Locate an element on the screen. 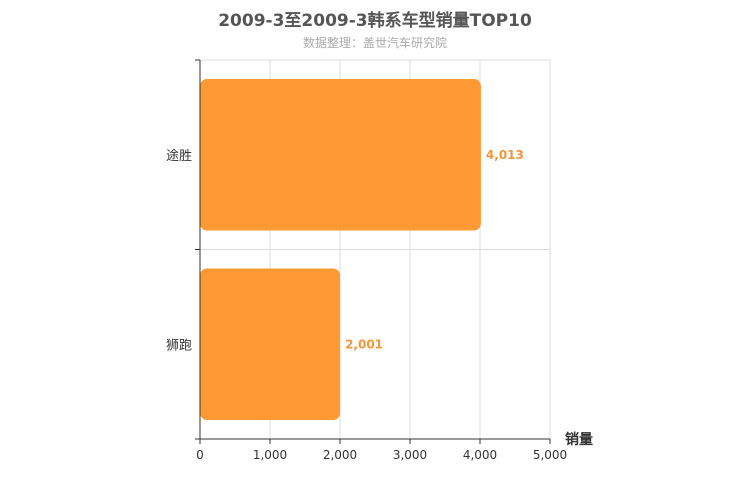 The width and height of the screenshot is (750, 500). y-tick-label: 途胜 is located at coordinates (179, 156).